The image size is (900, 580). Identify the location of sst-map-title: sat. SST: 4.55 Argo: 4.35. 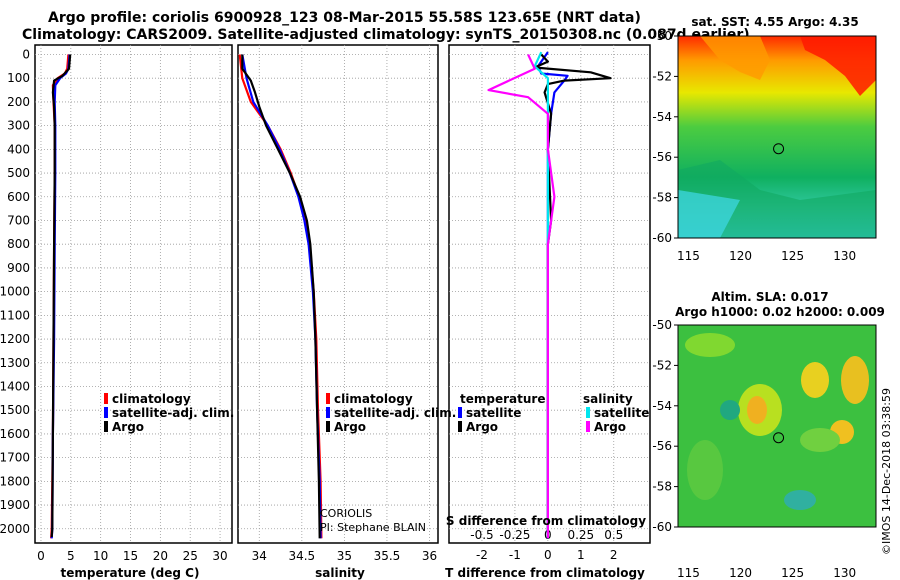
(774, 22).